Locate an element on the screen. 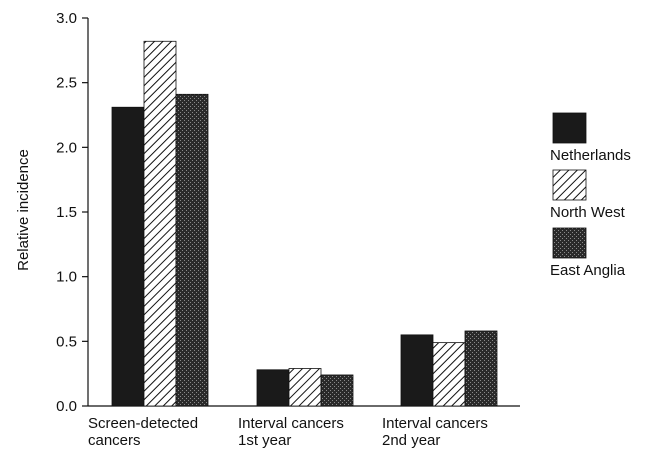 This screenshot has height=454, width=664. y-tick-label: 2.5 is located at coordinates (66, 83).